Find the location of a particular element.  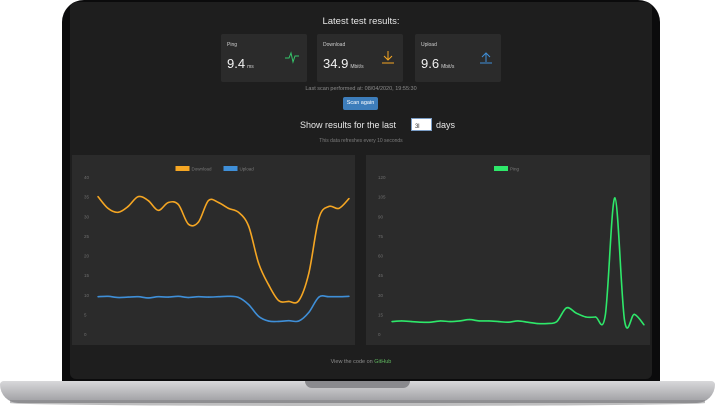

upload-value: 9.6 Mbit/s is located at coordinates (438, 63).